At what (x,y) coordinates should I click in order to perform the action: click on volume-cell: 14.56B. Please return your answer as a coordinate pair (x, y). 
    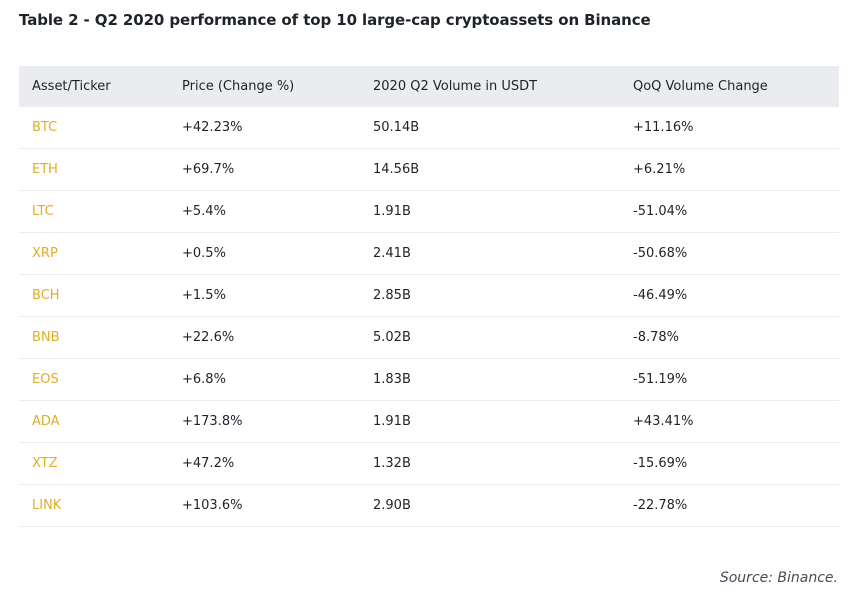
    Looking at the image, I should click on (503, 169).